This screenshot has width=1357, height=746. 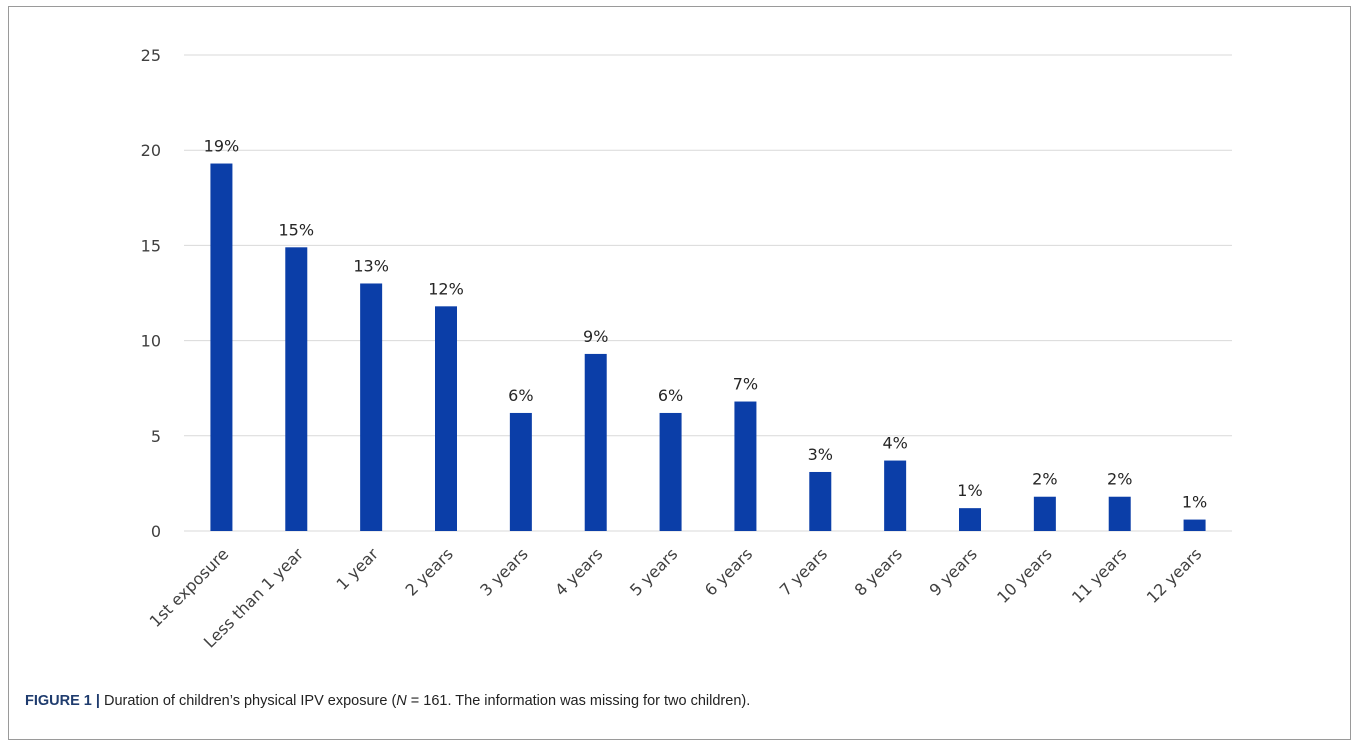 What do you see at coordinates (952, 571) in the screenshot?
I see `x-tick-label: 9 years` at bounding box center [952, 571].